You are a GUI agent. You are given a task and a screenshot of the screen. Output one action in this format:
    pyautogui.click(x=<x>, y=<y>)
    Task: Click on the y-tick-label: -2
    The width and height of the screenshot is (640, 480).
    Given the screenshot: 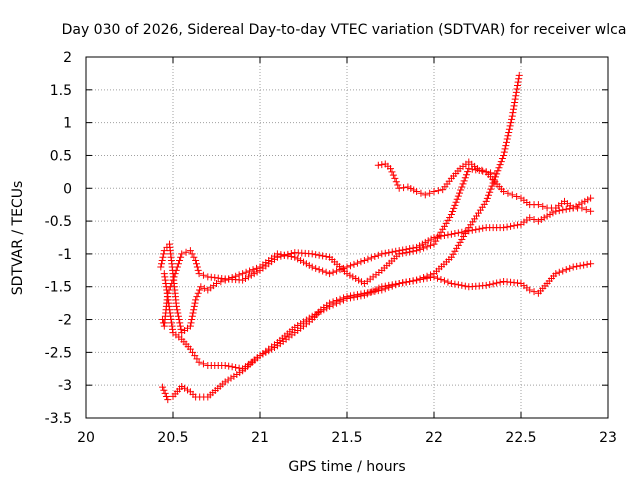 What is the action you would take?
    pyautogui.click(x=65, y=321)
    